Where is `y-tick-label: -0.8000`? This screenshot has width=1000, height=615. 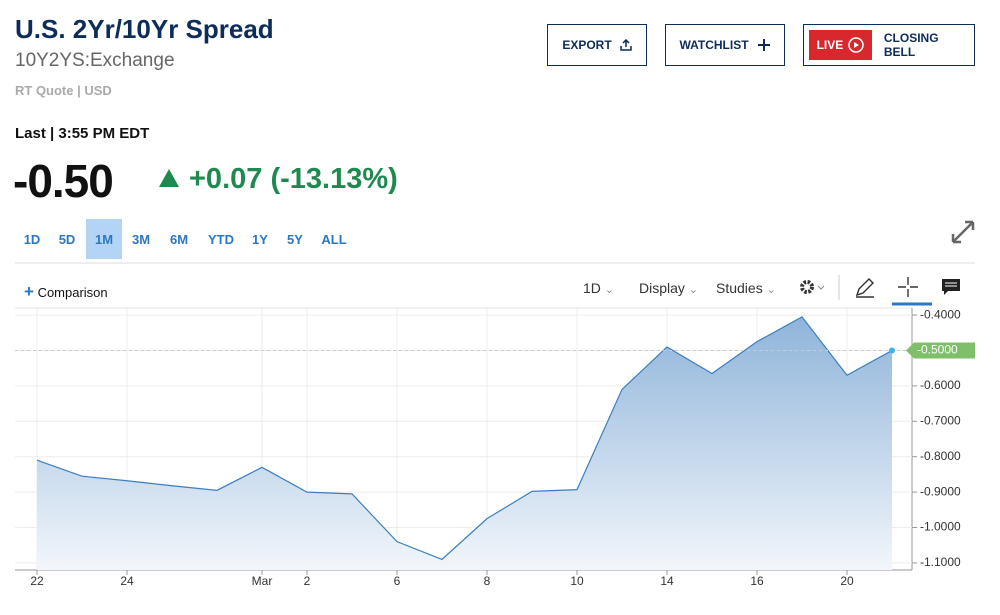 y-tick-label: -0.8000 is located at coordinates (940, 456).